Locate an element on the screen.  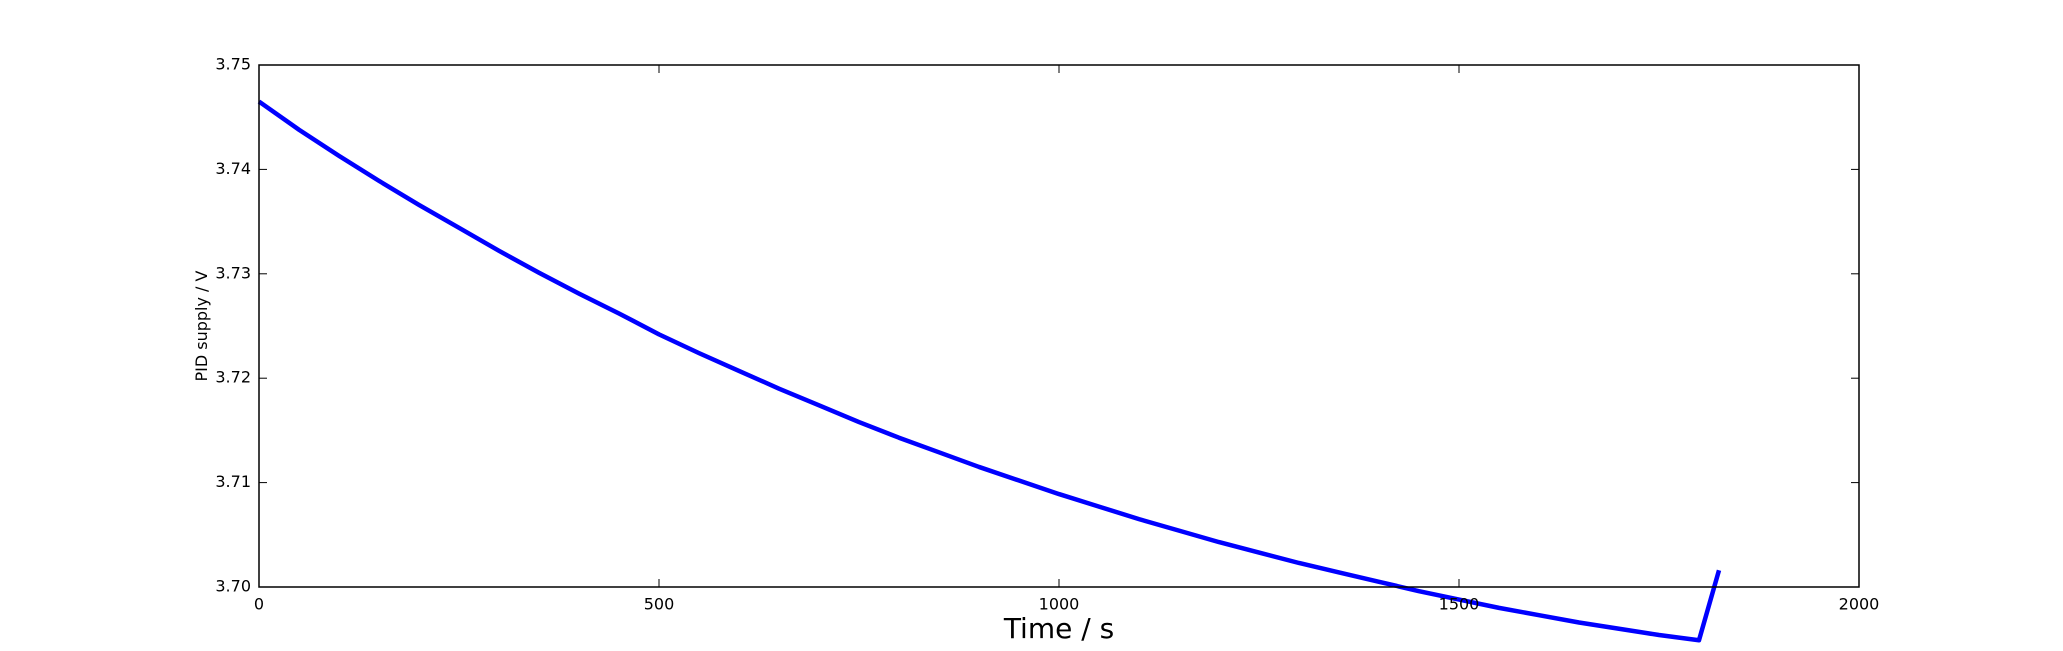
x-tick-label: 1500 is located at coordinates (1459, 604).